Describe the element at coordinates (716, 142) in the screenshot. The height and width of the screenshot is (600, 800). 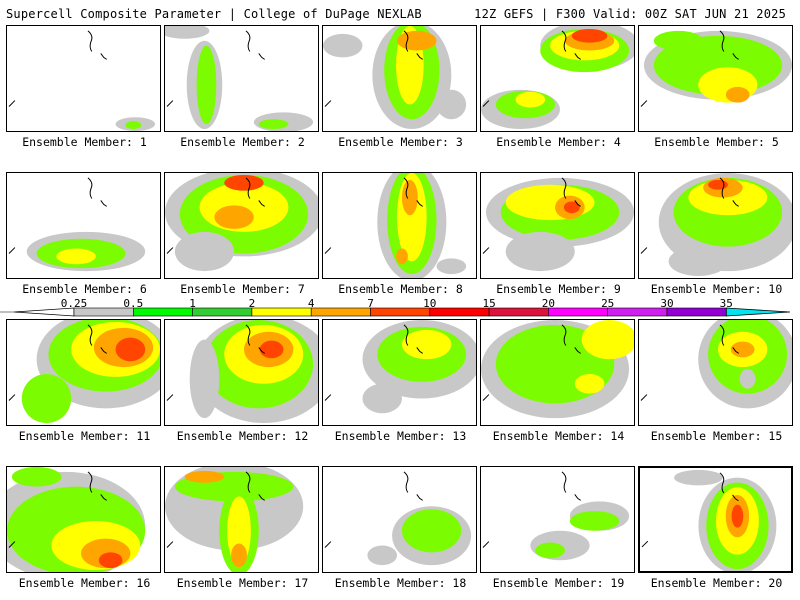
I see `ensemble-member-label-5: Ensemble Member: 5` at that location.